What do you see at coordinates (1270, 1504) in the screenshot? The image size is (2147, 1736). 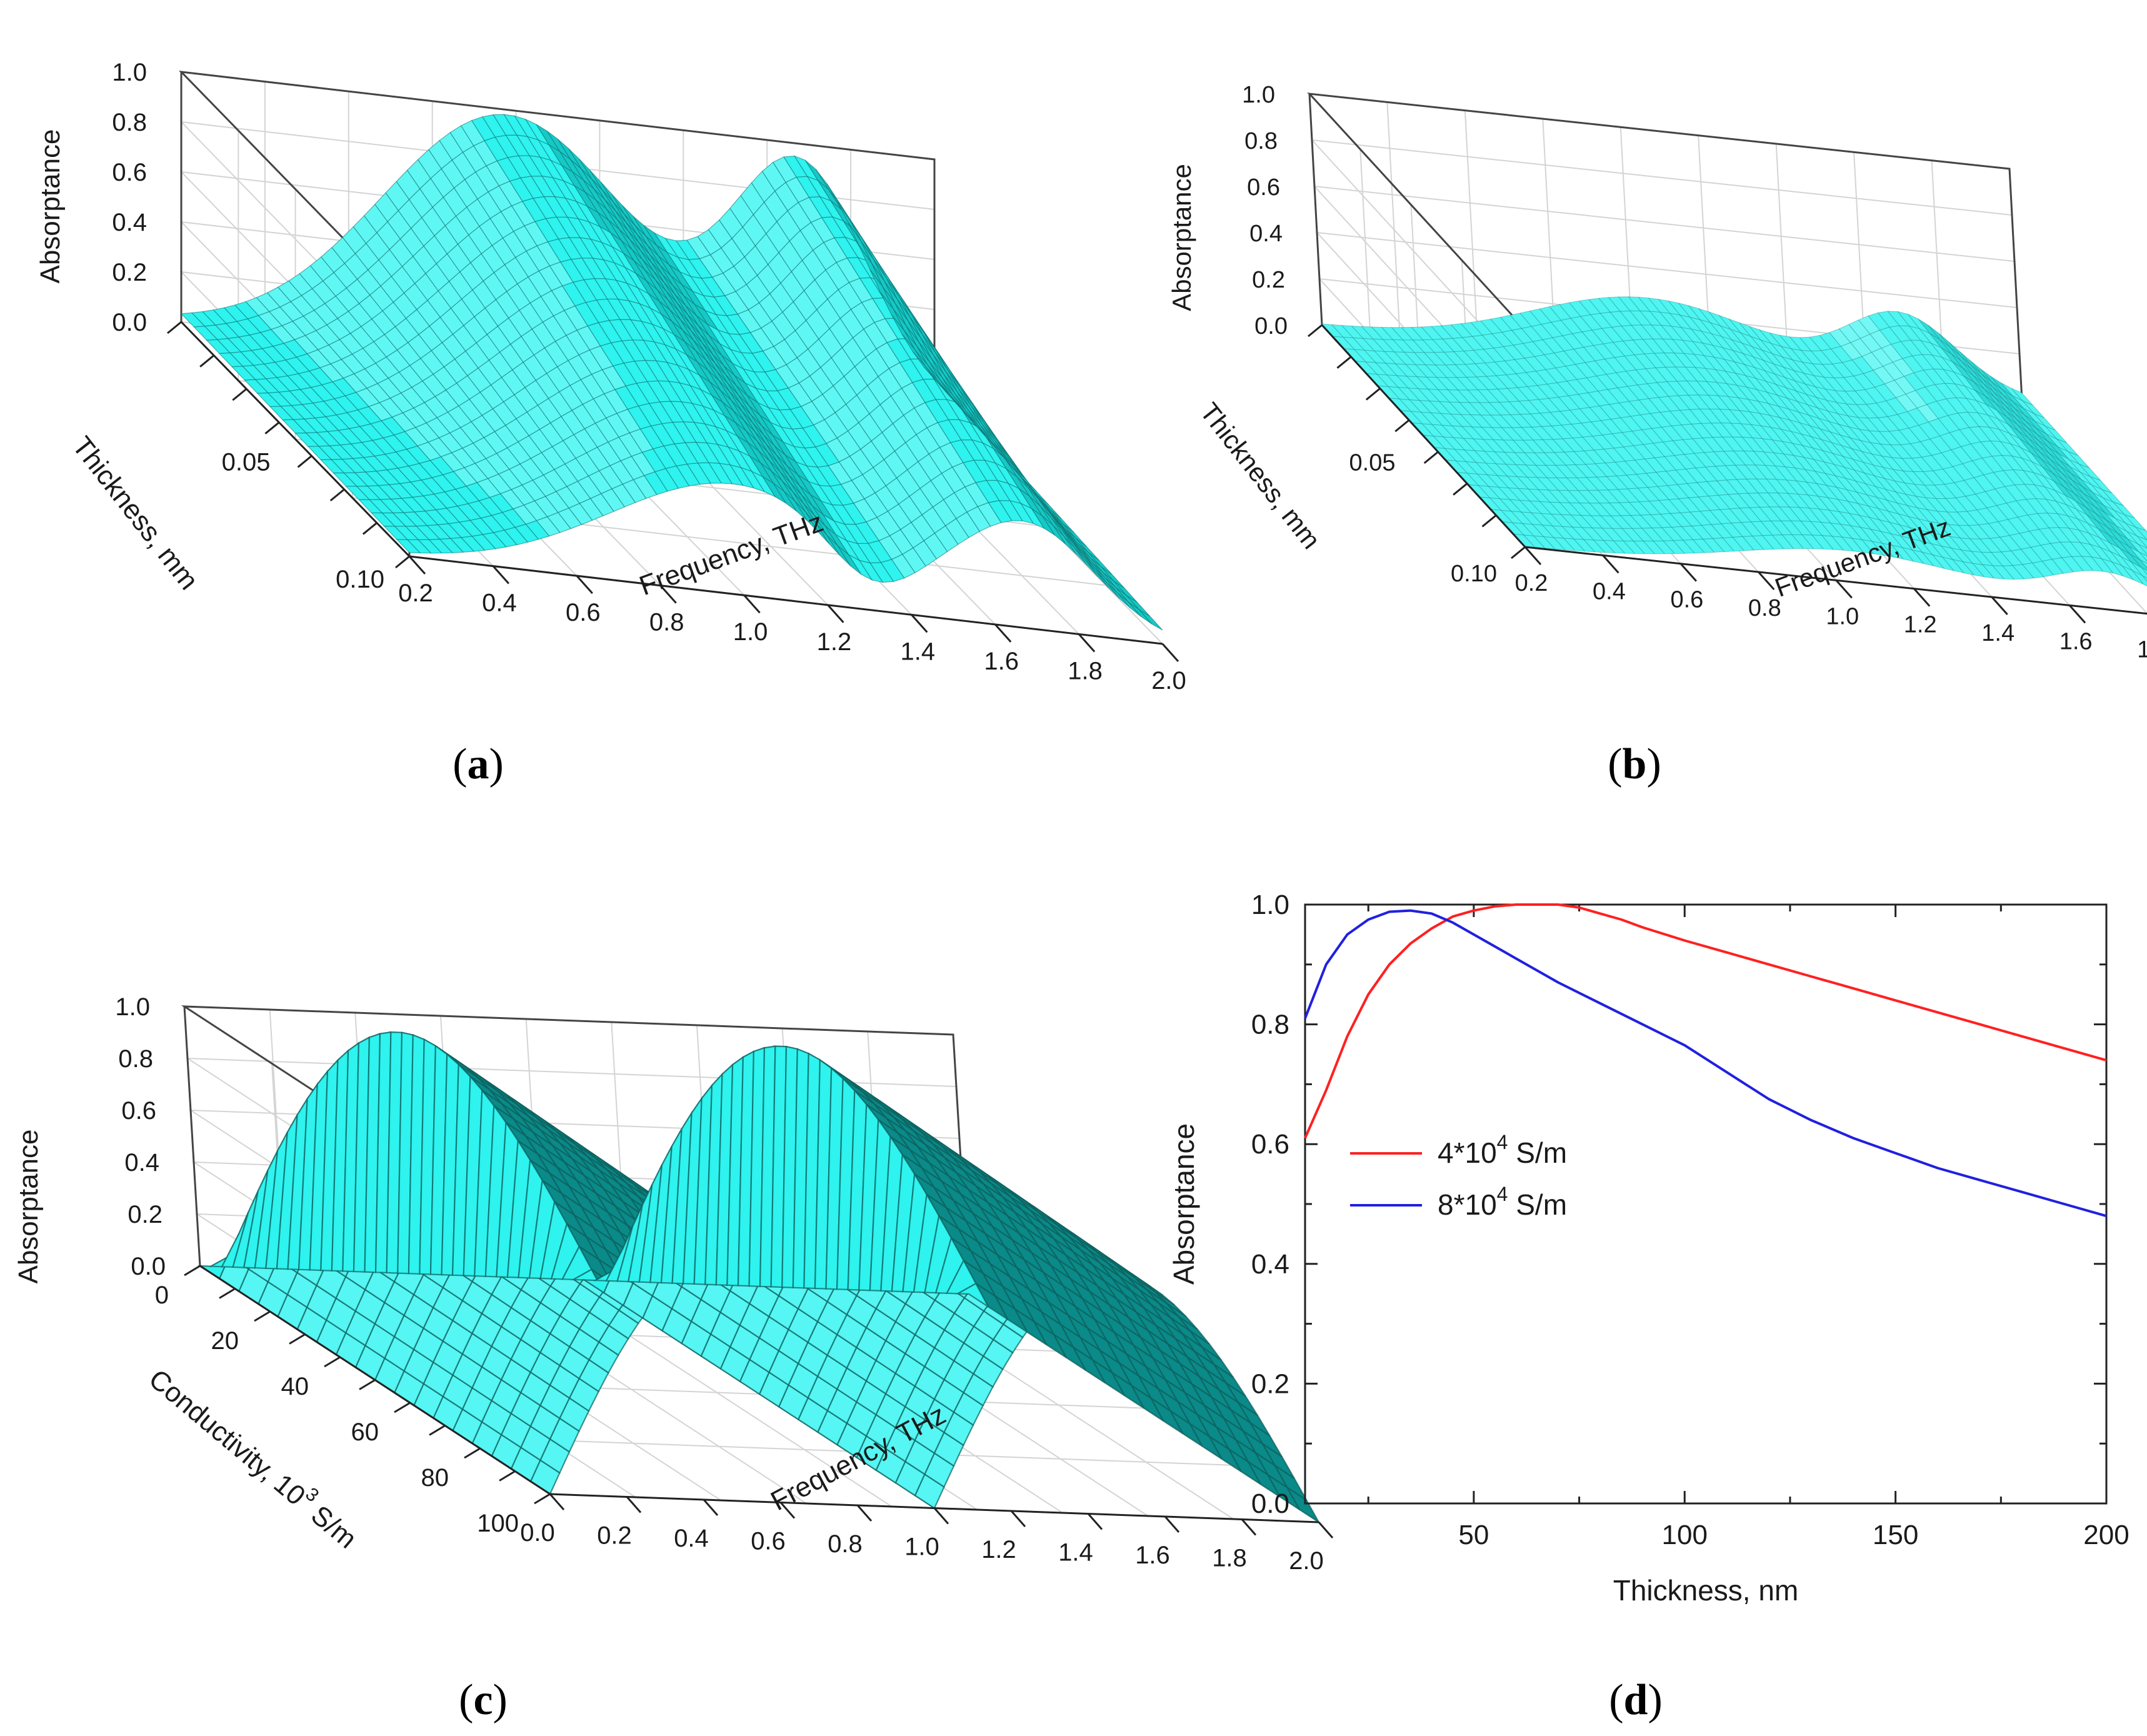 I see `y-tick-label: 0.0` at bounding box center [1270, 1504].